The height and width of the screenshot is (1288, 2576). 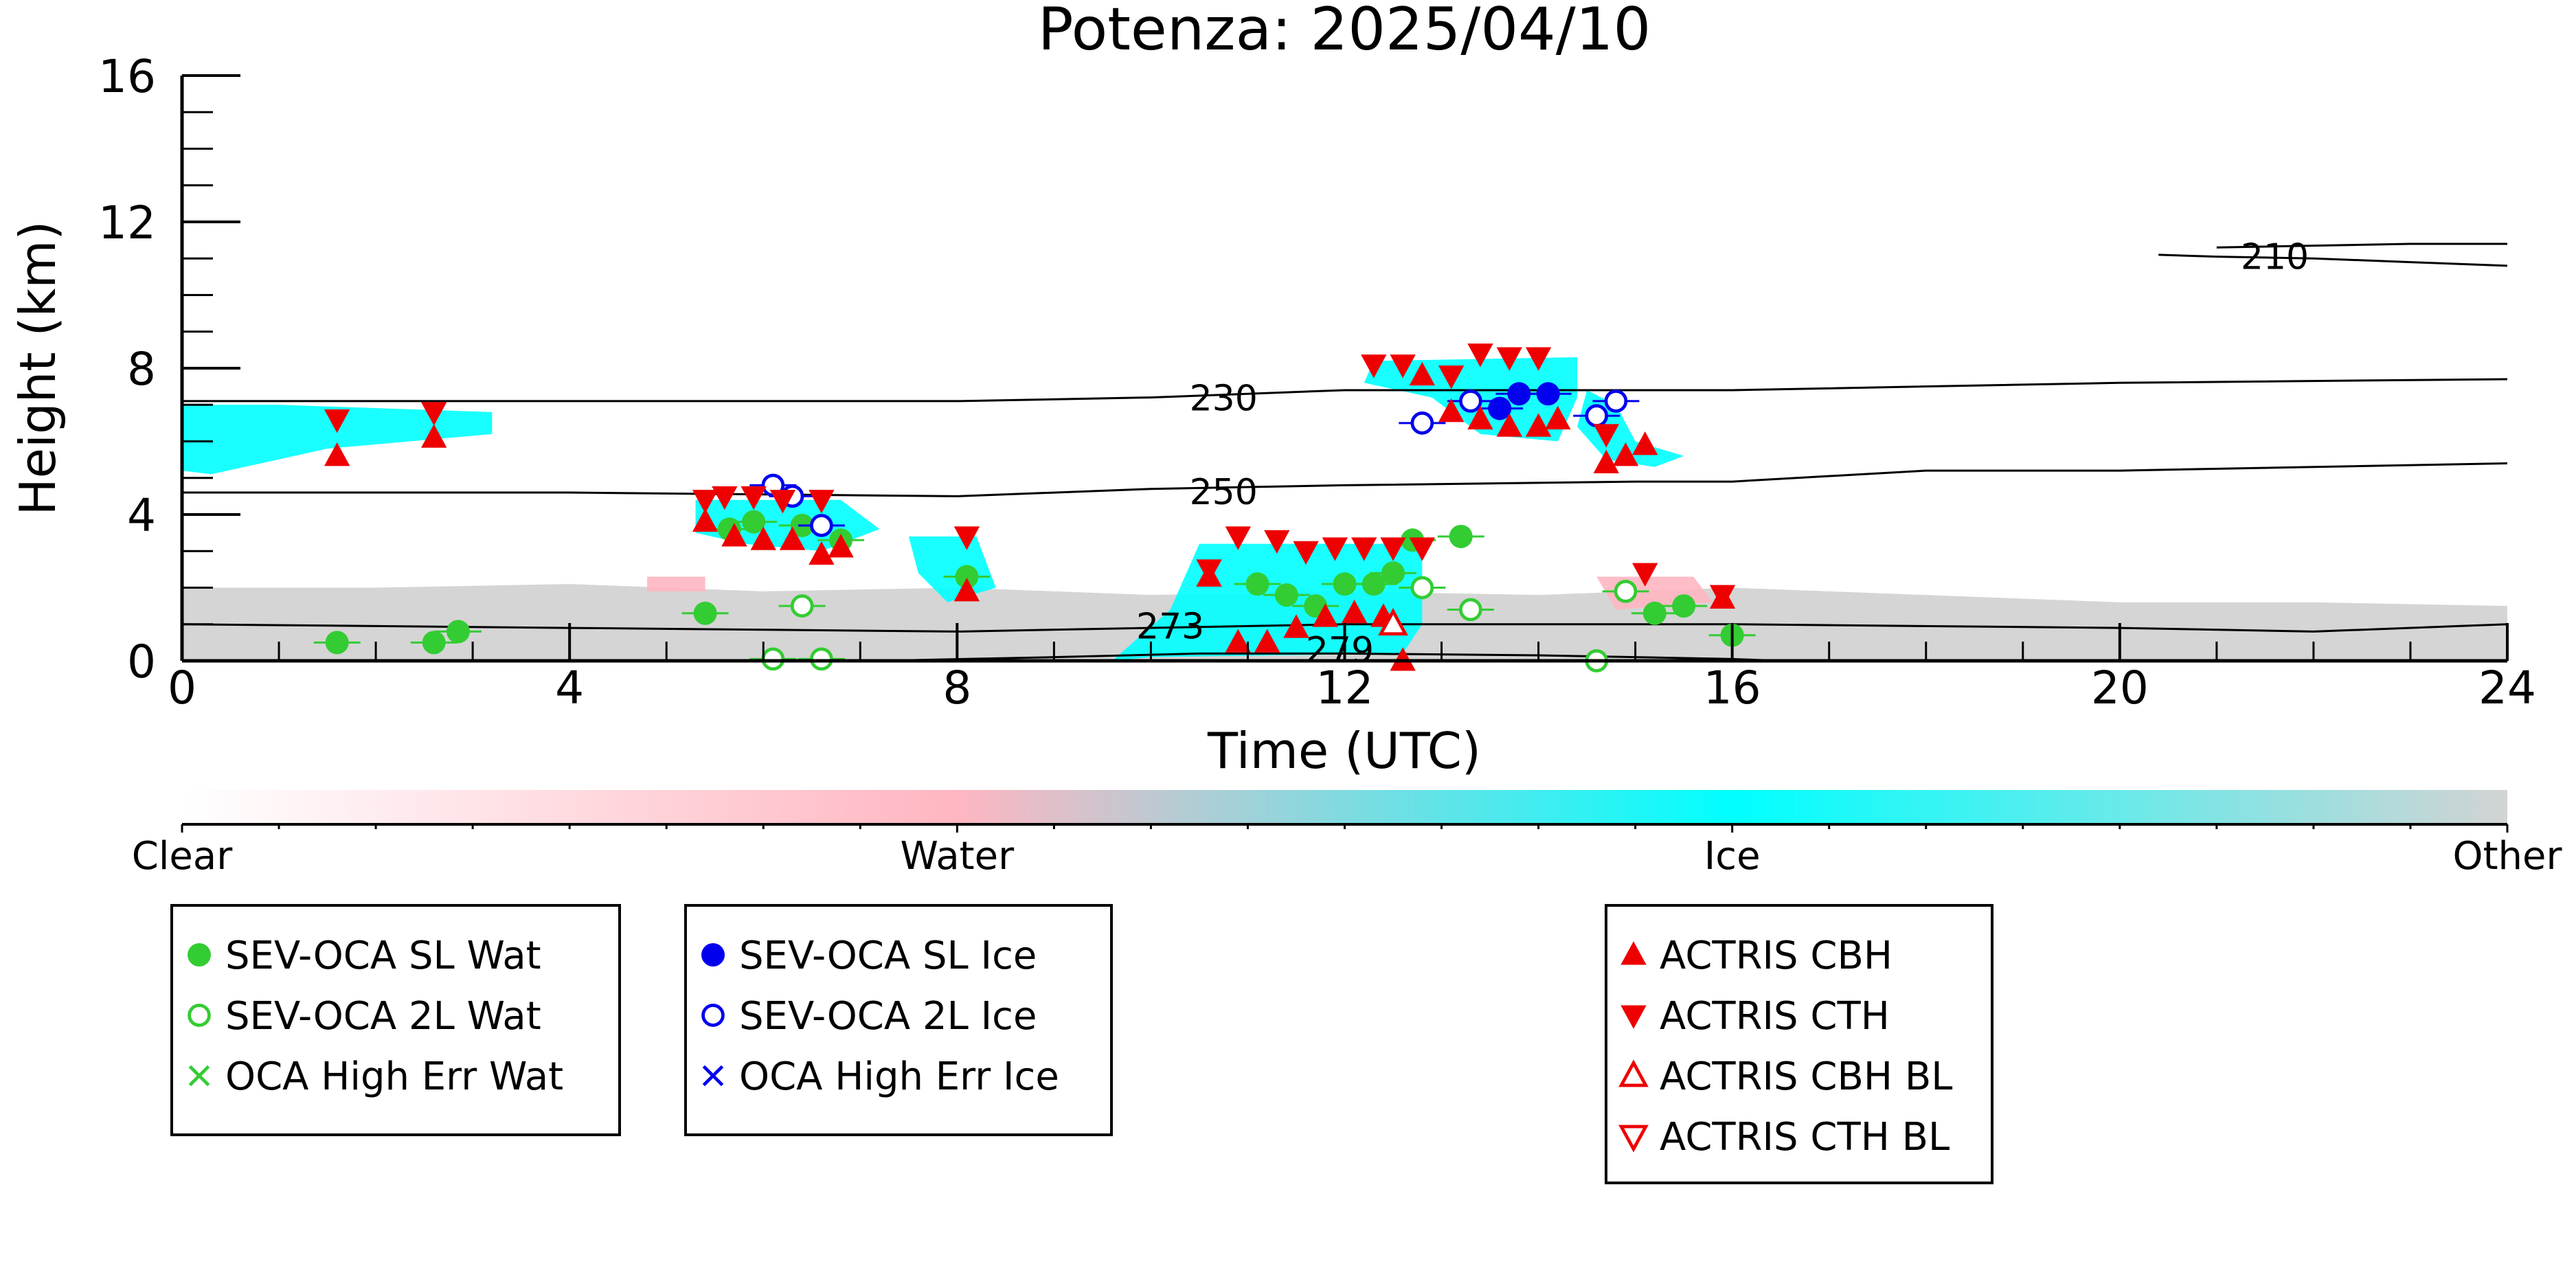 I want to click on x-tick-label: 20, so click(x=2120, y=688).